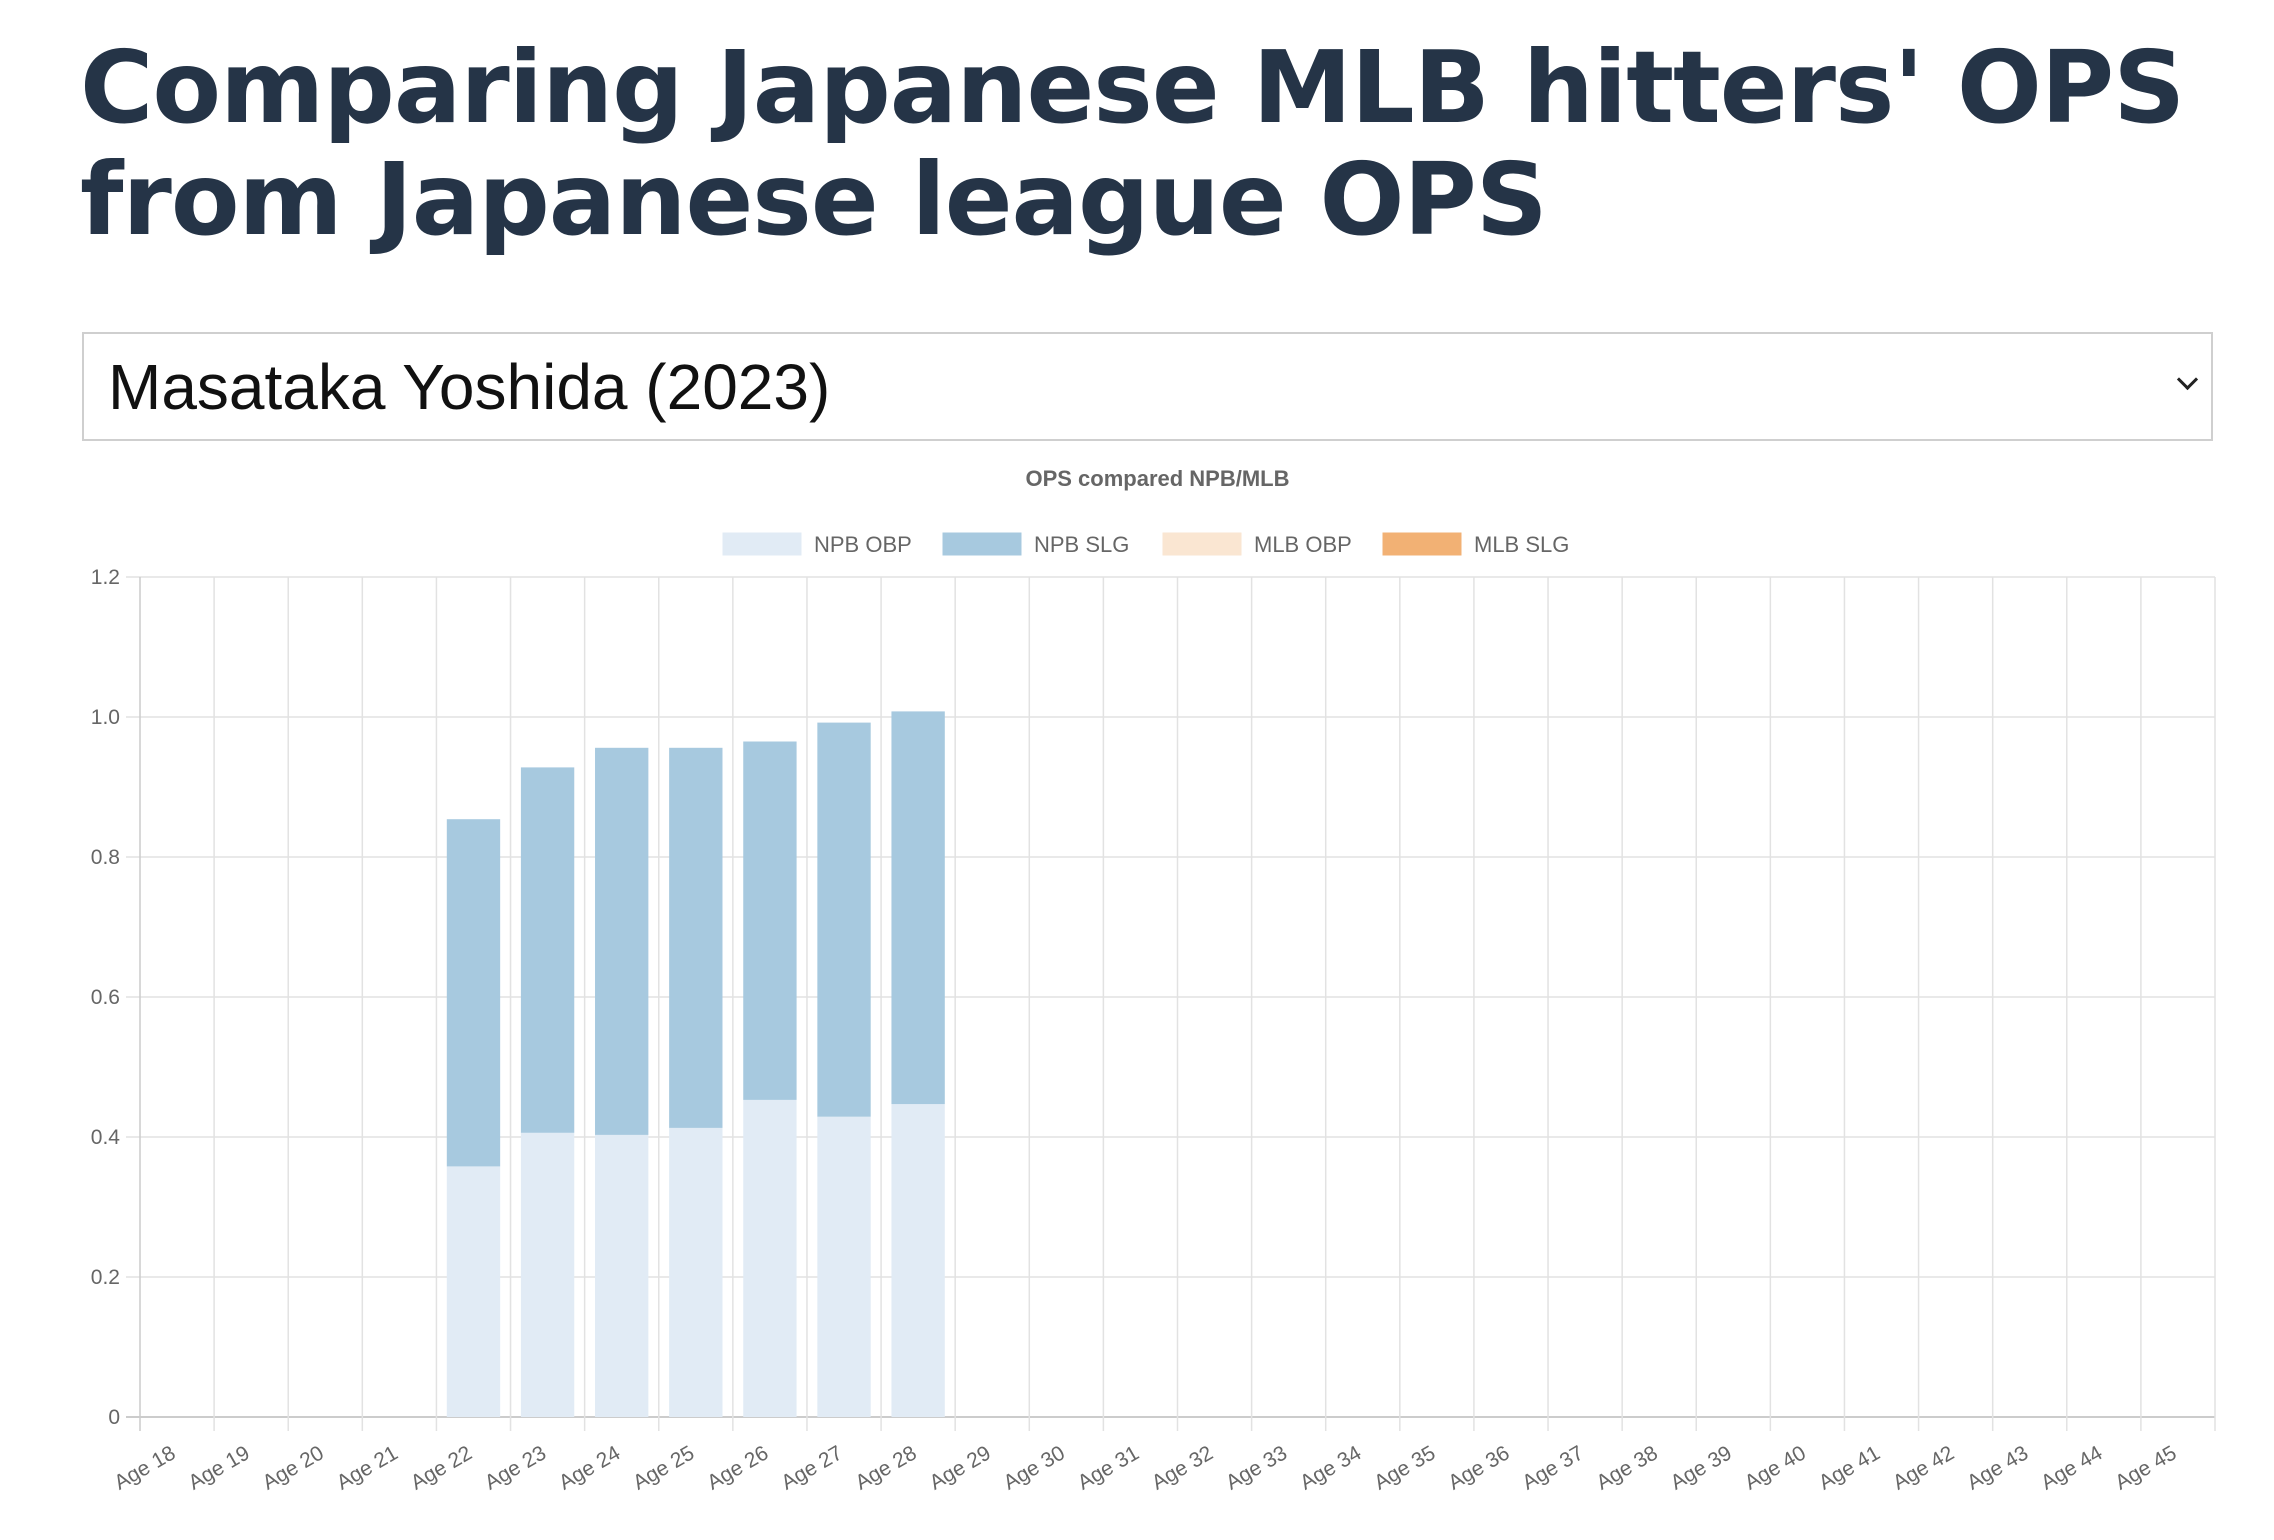 Image resolution: width=2274 pixels, height=1540 pixels. What do you see at coordinates (1521, 544) in the screenshot?
I see `legend-label-3: MLB SLG` at bounding box center [1521, 544].